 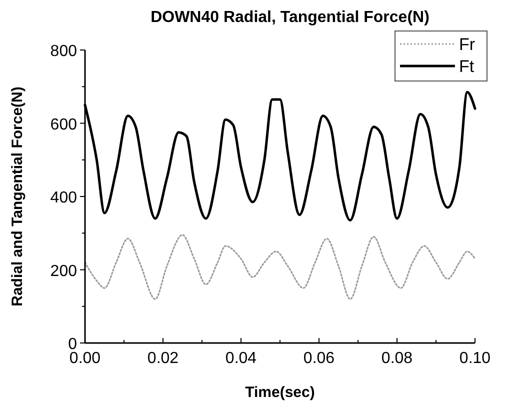 What do you see at coordinates (85, 358) in the screenshot?
I see `x-tick-label: 0.00` at bounding box center [85, 358].